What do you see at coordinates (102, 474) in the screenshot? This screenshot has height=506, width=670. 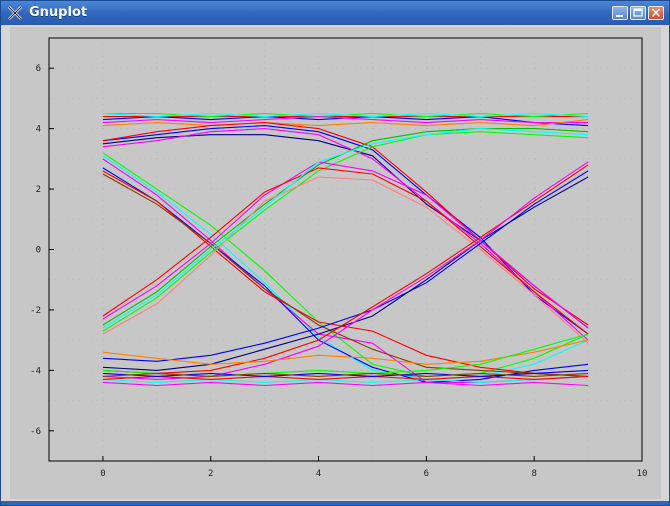 I see `x-tick-label: 0` at bounding box center [102, 474].